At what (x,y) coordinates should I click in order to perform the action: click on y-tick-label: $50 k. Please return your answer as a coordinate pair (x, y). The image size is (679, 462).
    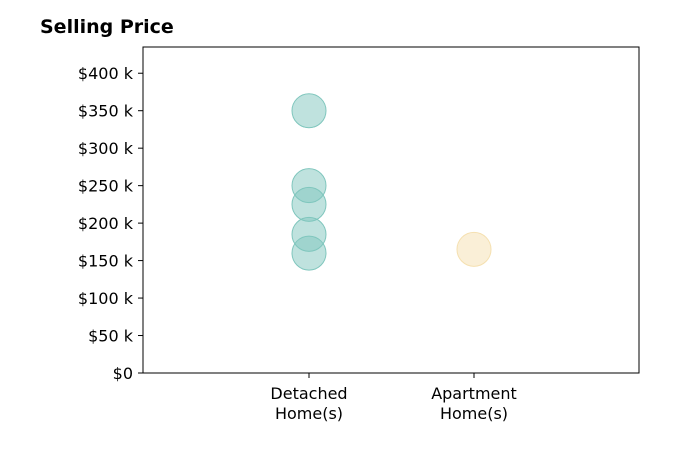
    Looking at the image, I should click on (111, 336).